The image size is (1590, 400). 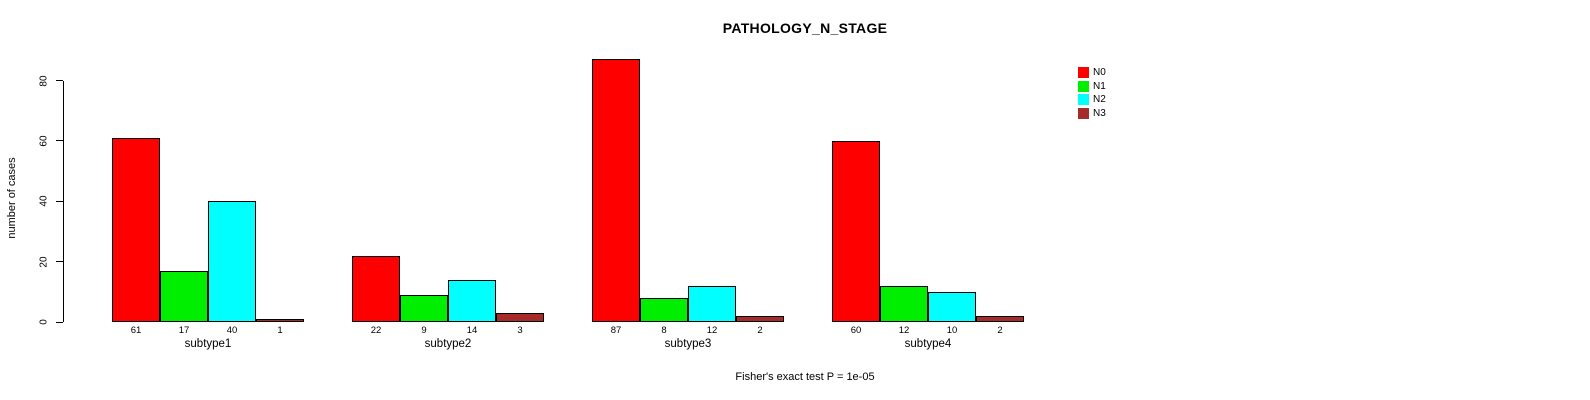 What do you see at coordinates (616, 190) in the screenshot?
I see `bar-n0-subtype3` at bounding box center [616, 190].